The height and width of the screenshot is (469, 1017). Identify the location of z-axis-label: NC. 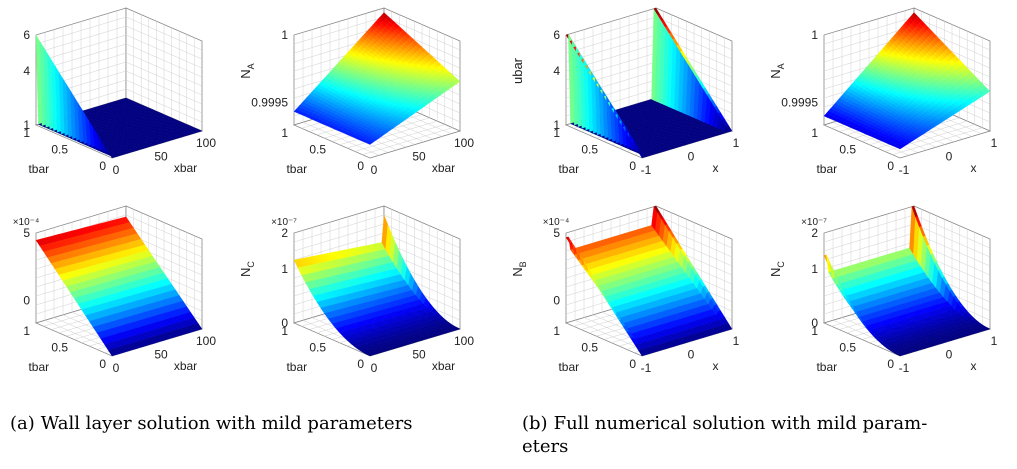
(247, 269).